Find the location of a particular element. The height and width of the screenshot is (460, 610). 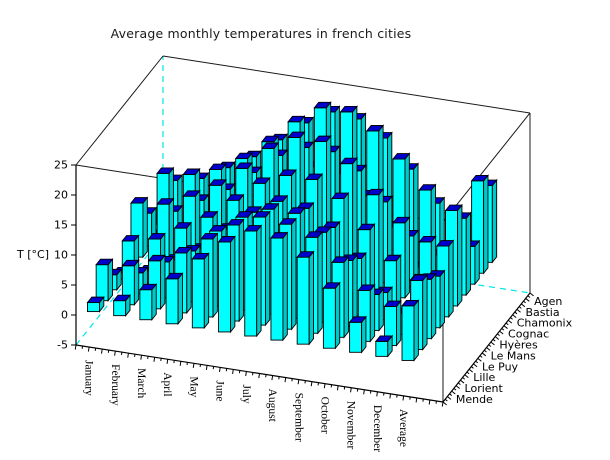

bar-Mende-November is located at coordinates (357, 334).